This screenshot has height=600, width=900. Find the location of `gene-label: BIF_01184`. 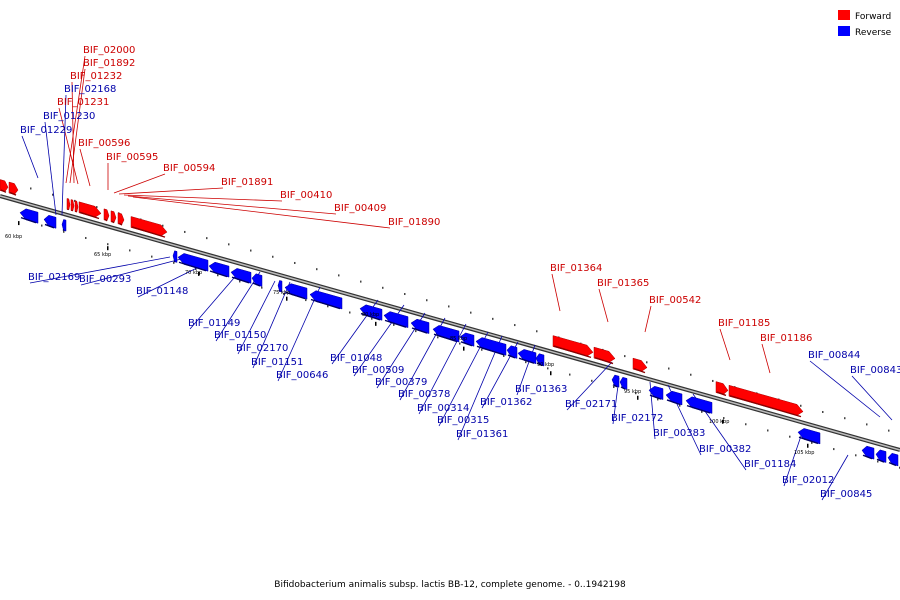

gene-label: BIF_01184 is located at coordinates (770, 464).